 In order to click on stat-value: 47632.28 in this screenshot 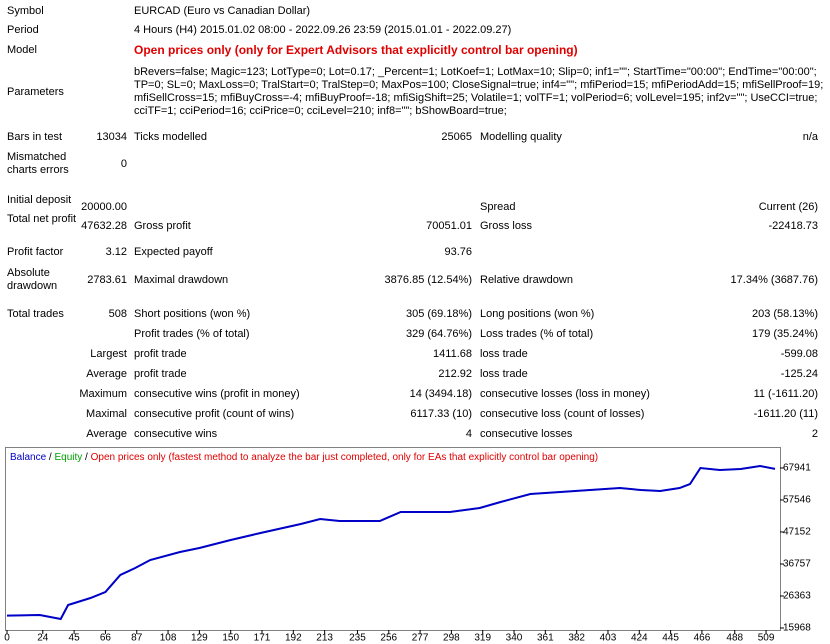, I will do `click(104, 226)`.